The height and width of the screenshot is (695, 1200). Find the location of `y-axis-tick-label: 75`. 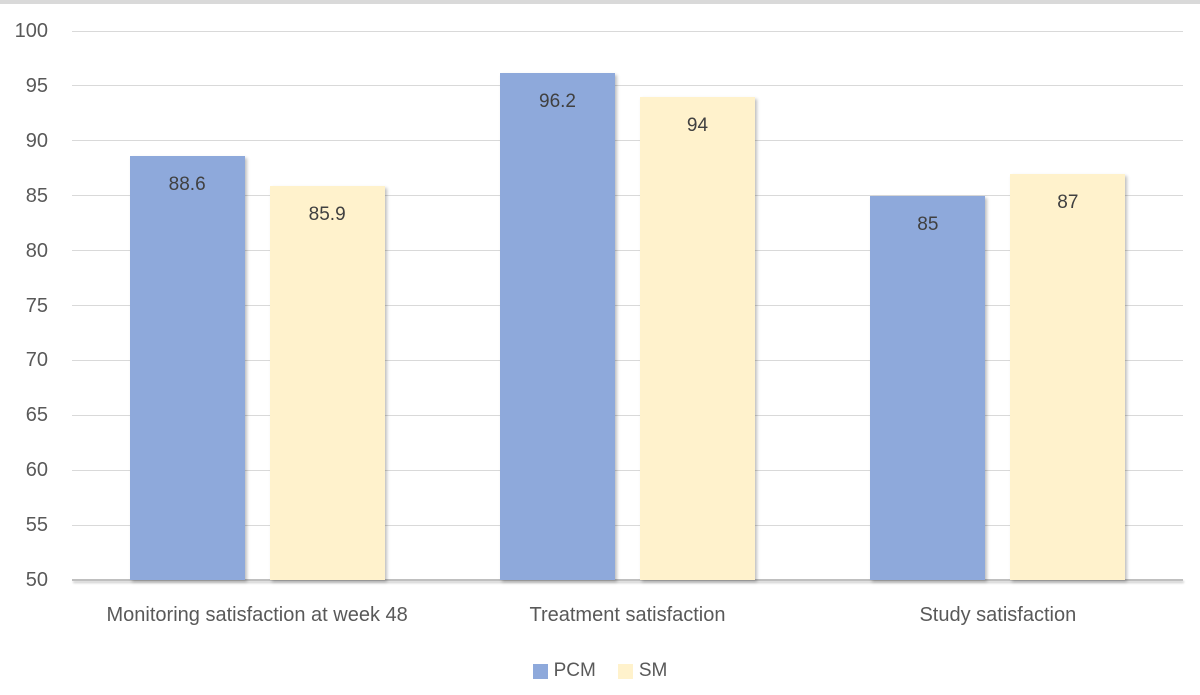

y-axis-tick-label: 75 is located at coordinates (36, 305).